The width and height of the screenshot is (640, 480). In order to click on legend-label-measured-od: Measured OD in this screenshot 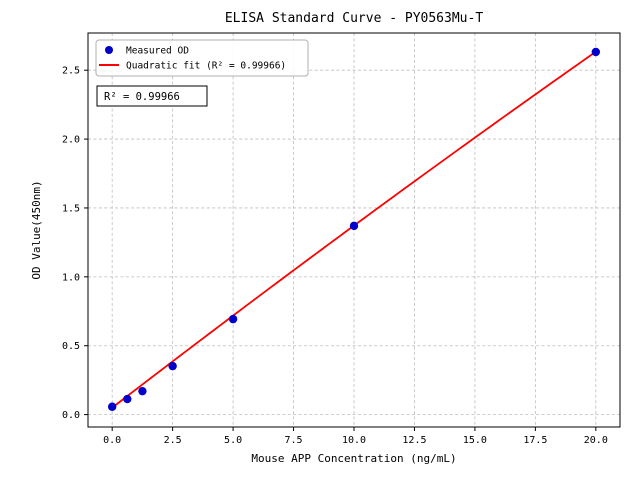, I will do `click(157, 51)`.